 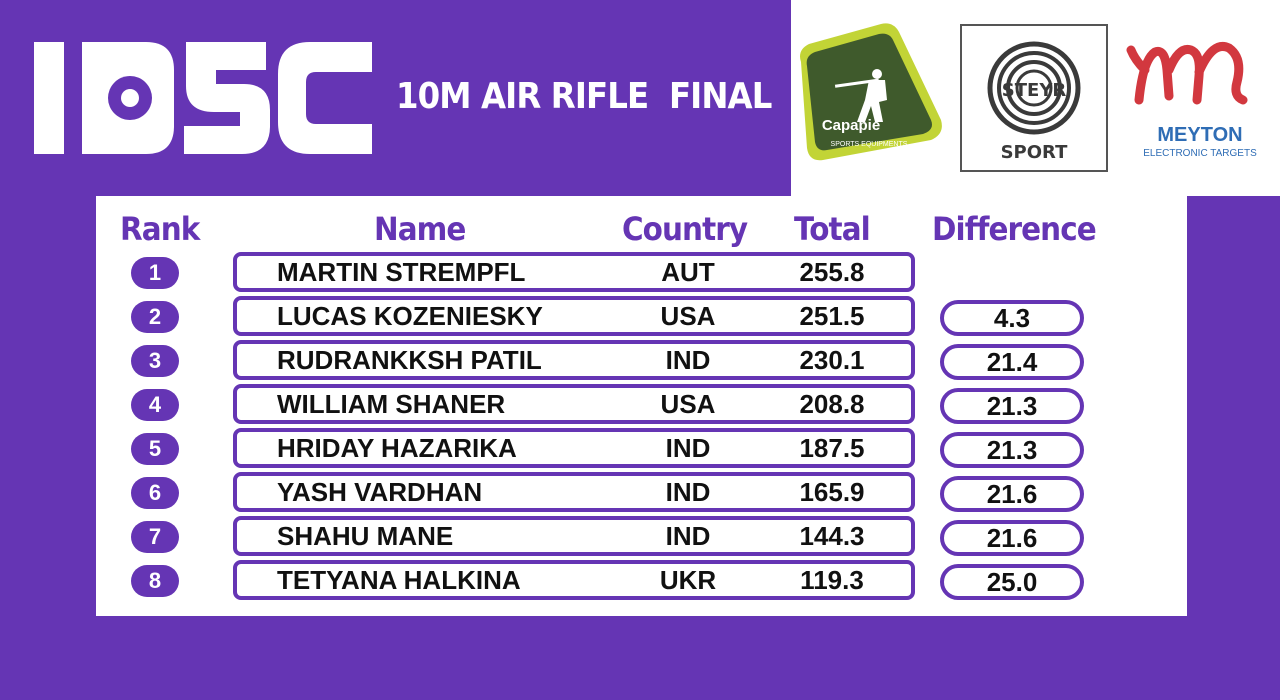 What do you see at coordinates (1200, 135) in the screenshot?
I see `meyton-name: MEYTON` at bounding box center [1200, 135].